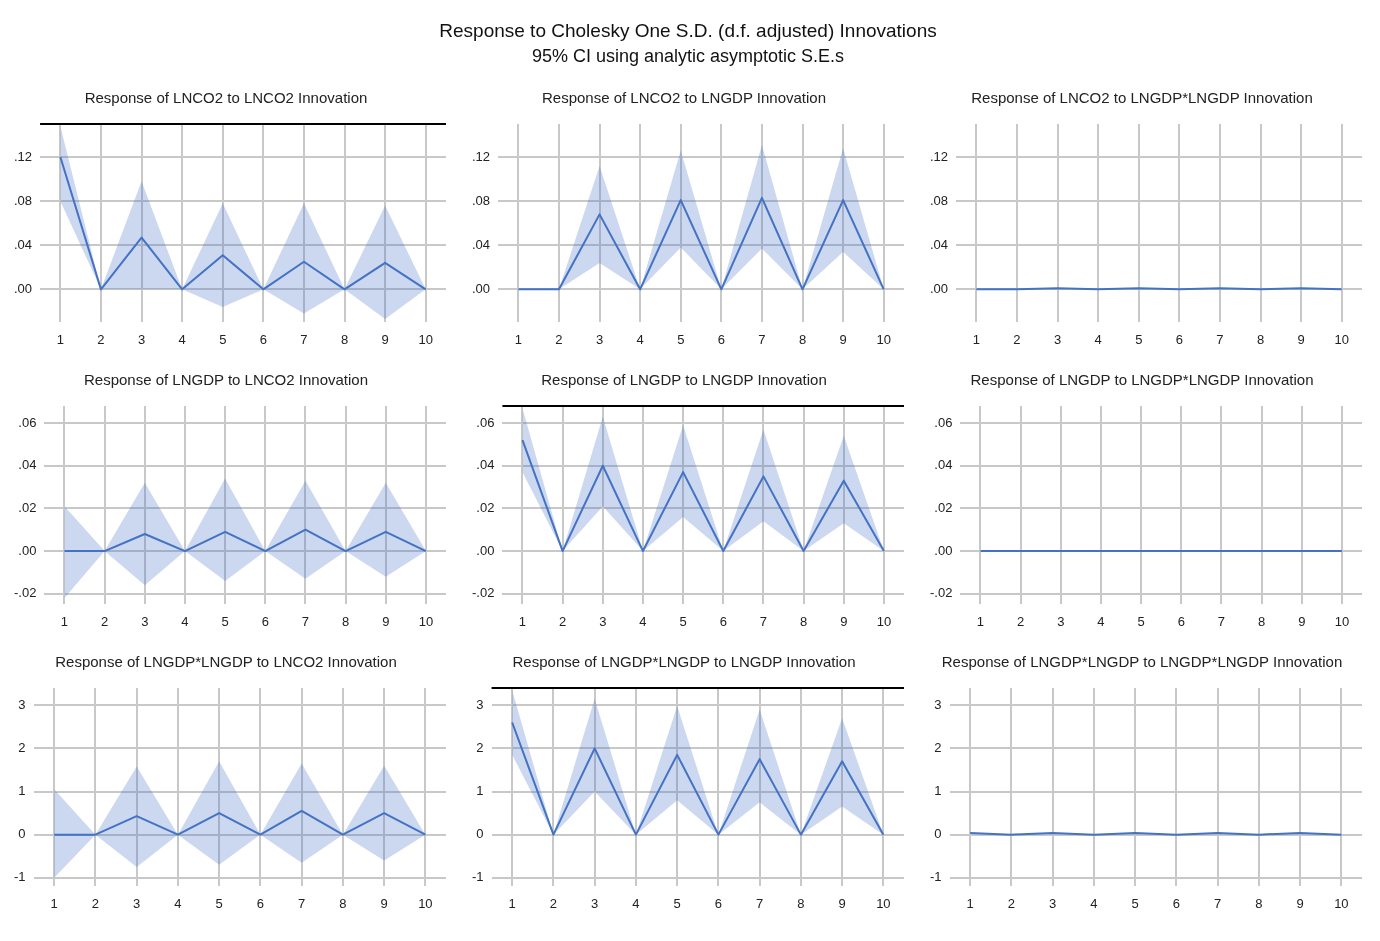 The height and width of the screenshot is (941, 1380). I want to click on text: 95% CI using analytic asymptotic S.E.s, so click(688, 56).